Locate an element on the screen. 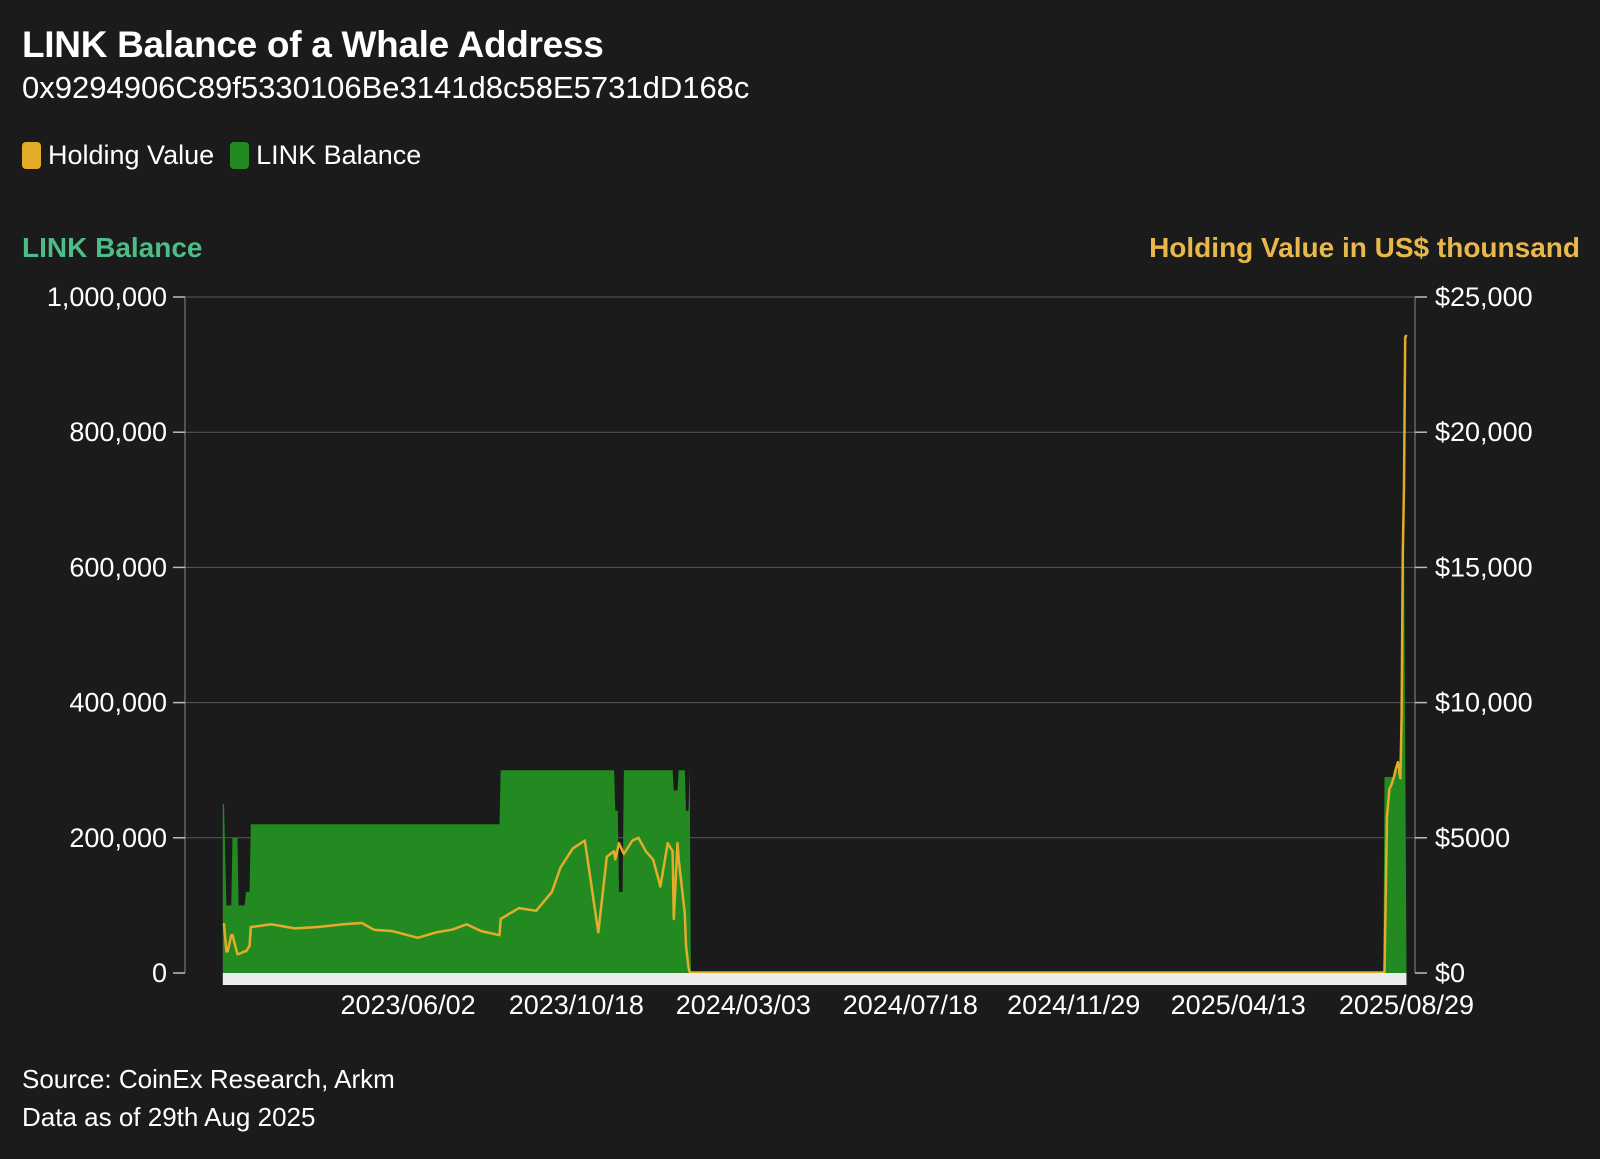  right-tick-label-3: $15,000 is located at coordinates (1484, 567).